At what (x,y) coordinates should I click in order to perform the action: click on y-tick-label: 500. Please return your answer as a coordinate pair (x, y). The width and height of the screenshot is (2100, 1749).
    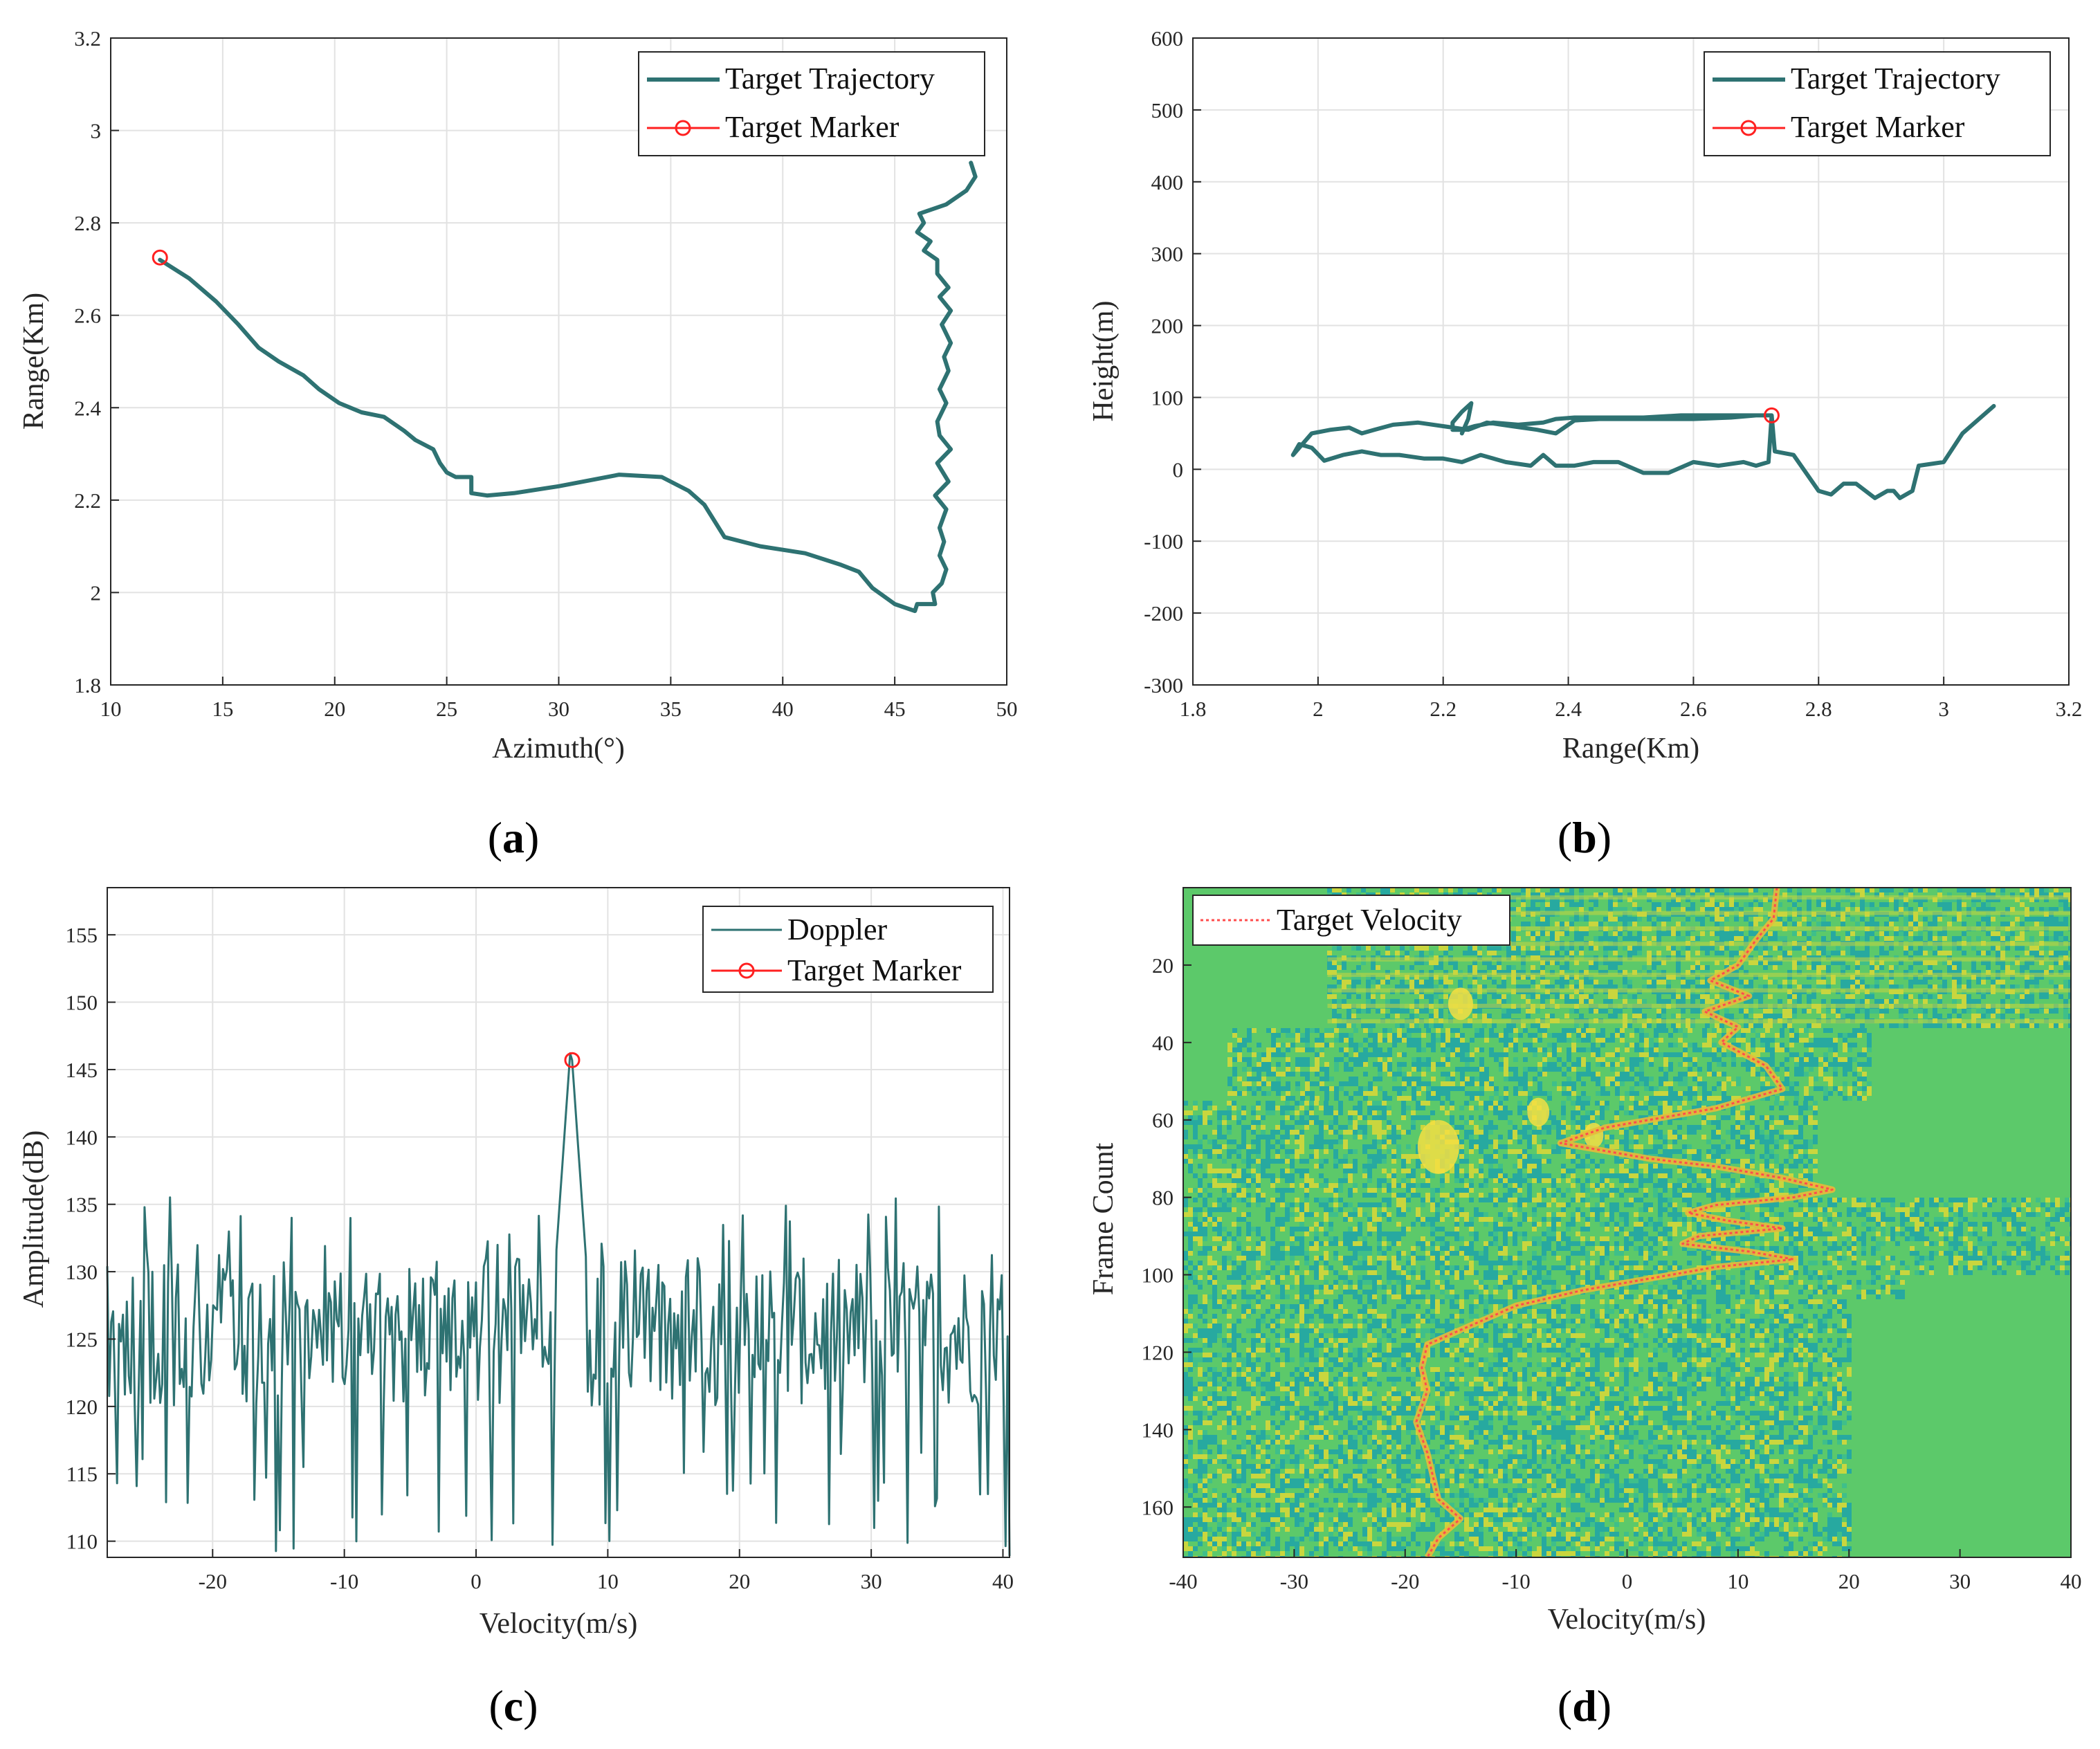
    Looking at the image, I should click on (1167, 110).